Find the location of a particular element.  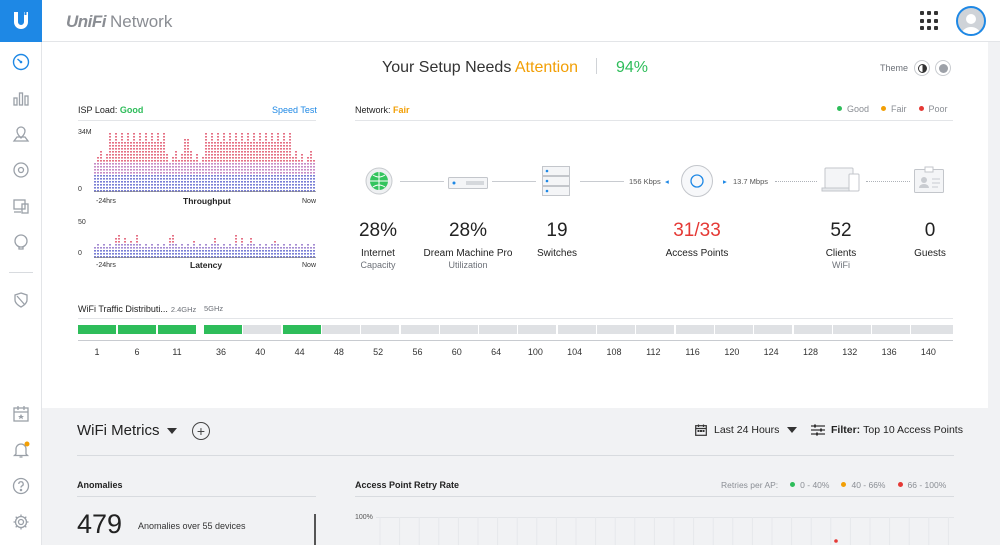

speed-test-link: Speed Test is located at coordinates (294, 110).